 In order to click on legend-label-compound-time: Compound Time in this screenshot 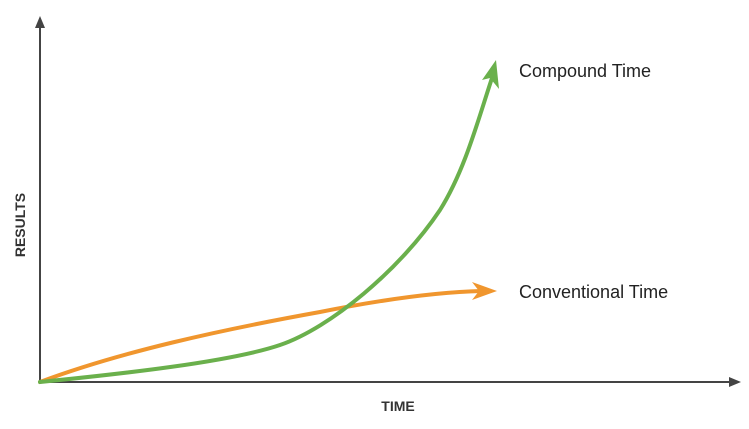, I will do `click(585, 71)`.